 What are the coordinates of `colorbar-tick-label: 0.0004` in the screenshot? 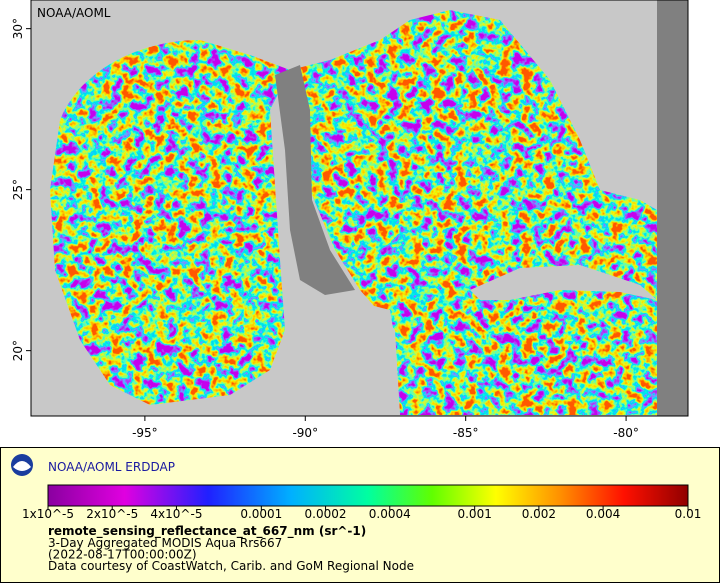 It's located at (390, 514).